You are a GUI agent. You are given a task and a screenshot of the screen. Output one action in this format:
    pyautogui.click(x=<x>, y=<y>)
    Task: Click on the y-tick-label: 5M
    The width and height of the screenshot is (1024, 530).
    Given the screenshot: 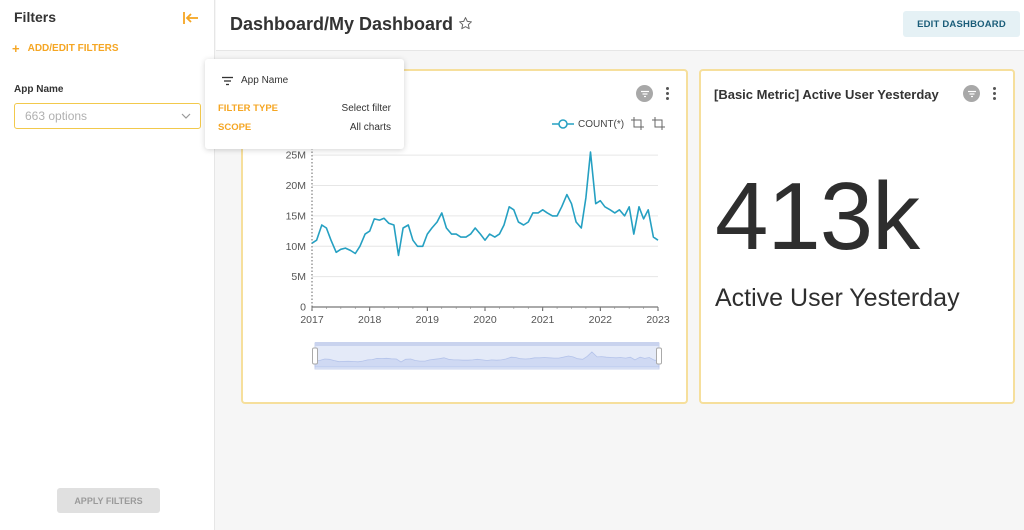 What is the action you would take?
    pyautogui.click(x=298, y=277)
    